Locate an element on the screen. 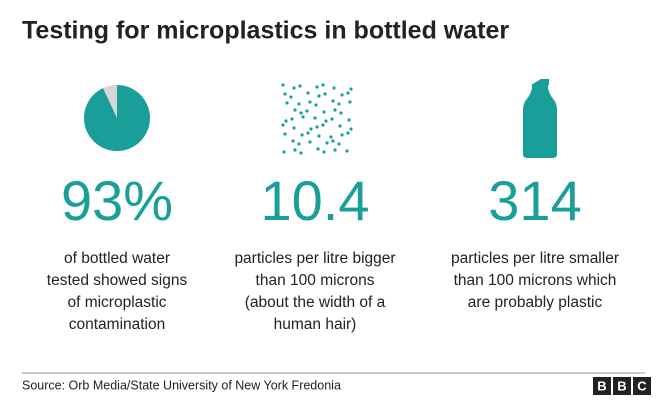 This screenshot has width=667, height=416. bottle-icon is located at coordinates (540, 118).